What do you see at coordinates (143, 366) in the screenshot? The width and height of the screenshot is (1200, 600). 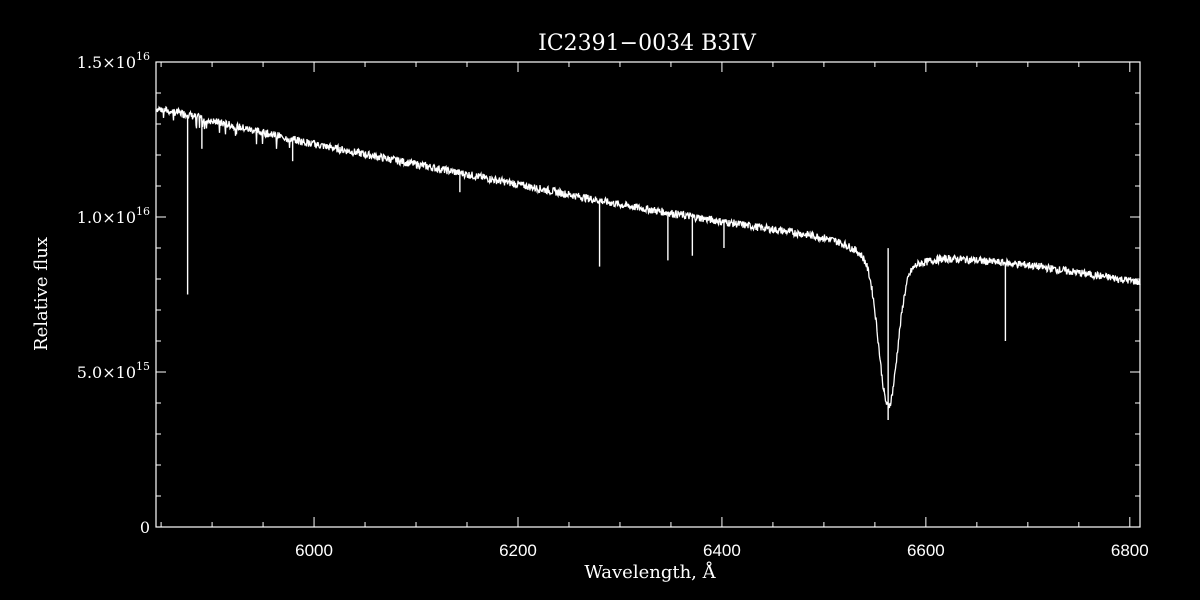 I see `y-tick-label-exponent: 15` at bounding box center [143, 366].